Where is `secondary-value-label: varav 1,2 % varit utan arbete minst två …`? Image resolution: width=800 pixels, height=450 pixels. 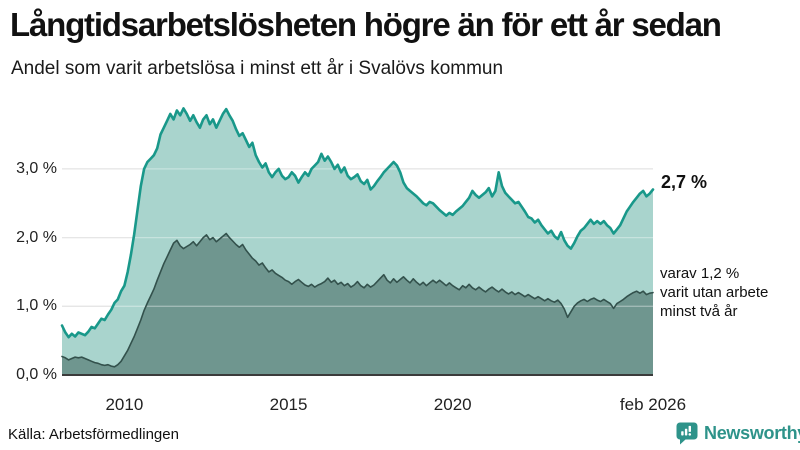
secondary-value-label: varav 1,2 % varit utan arbete minst två … is located at coordinates (714, 292).